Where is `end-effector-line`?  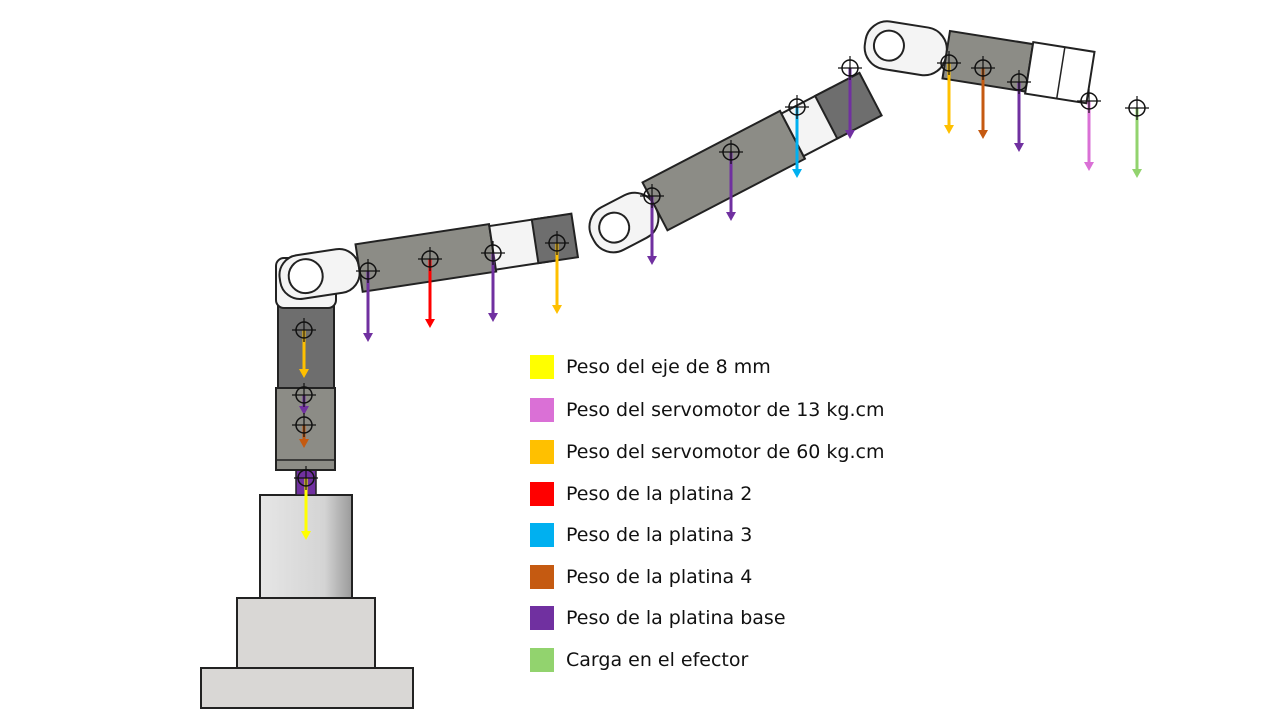
end-effector-line is located at coordinates (1061, 73).